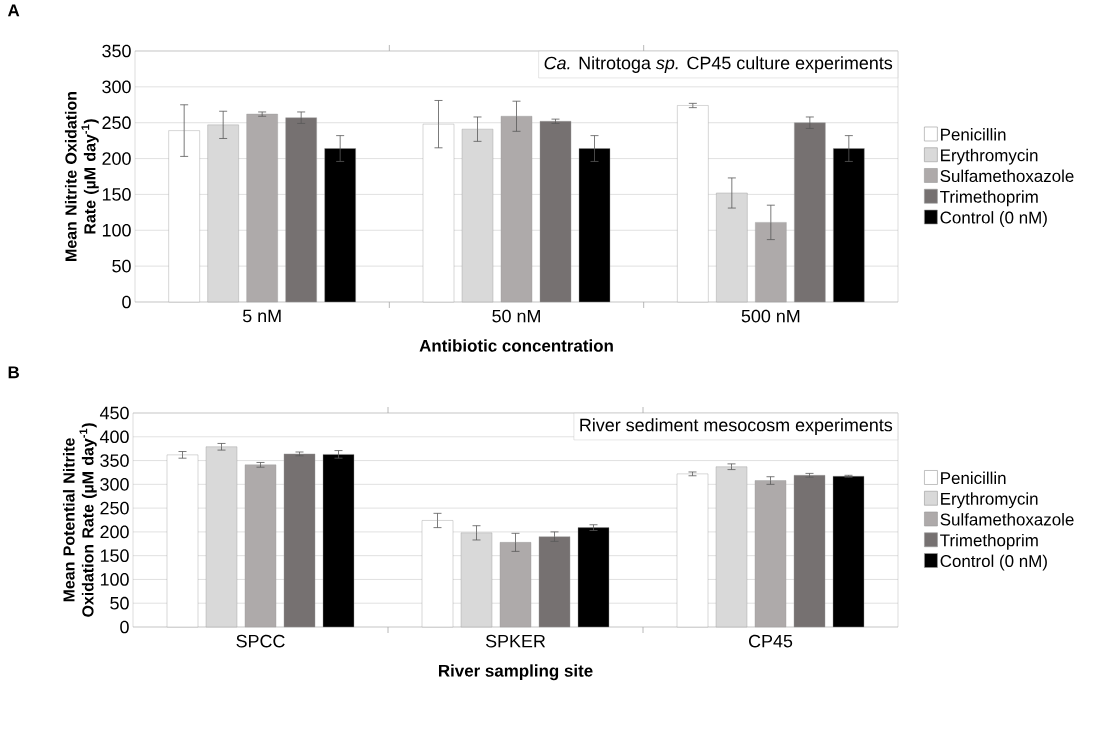  Describe the element at coordinates (515, 641) in the screenshot. I see `x-tick-label: SPKER` at that location.